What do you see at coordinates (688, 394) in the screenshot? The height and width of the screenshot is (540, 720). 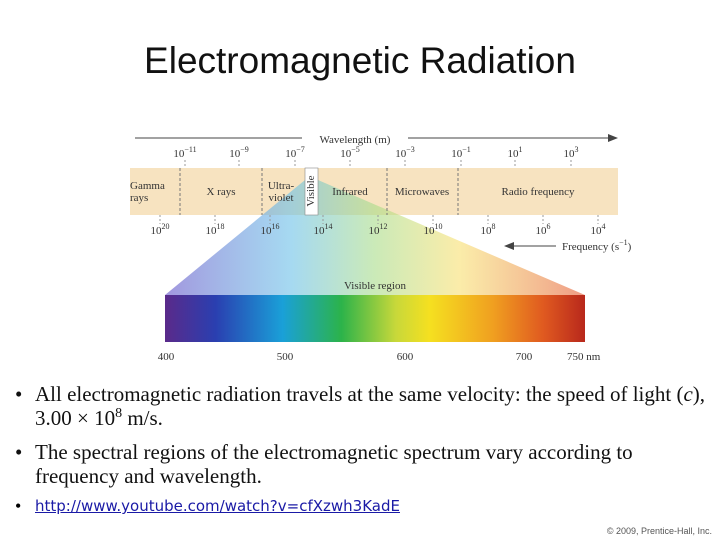 I see `text-run: c` at bounding box center [688, 394].